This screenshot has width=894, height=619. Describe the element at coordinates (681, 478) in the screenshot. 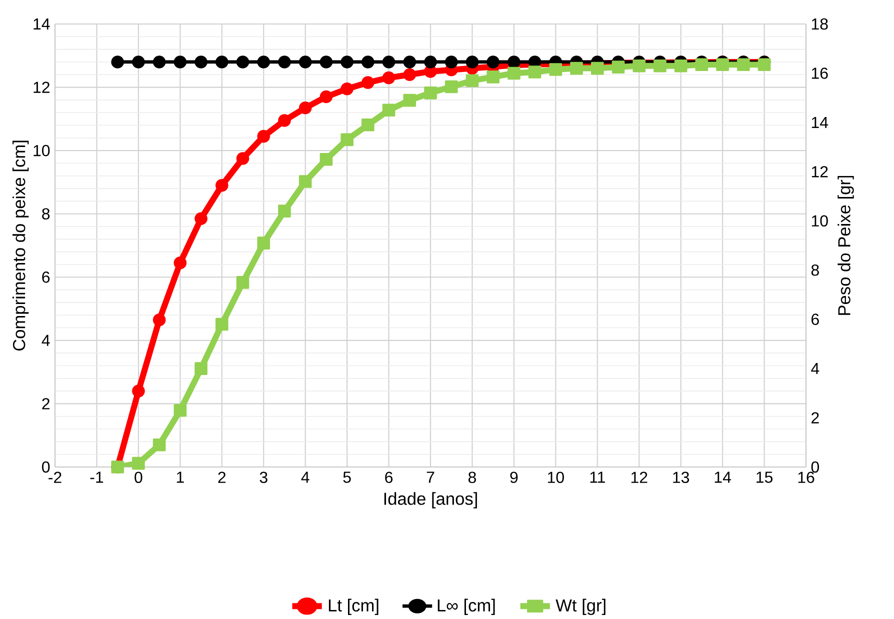

I see `x-tick-label: 13` at that location.